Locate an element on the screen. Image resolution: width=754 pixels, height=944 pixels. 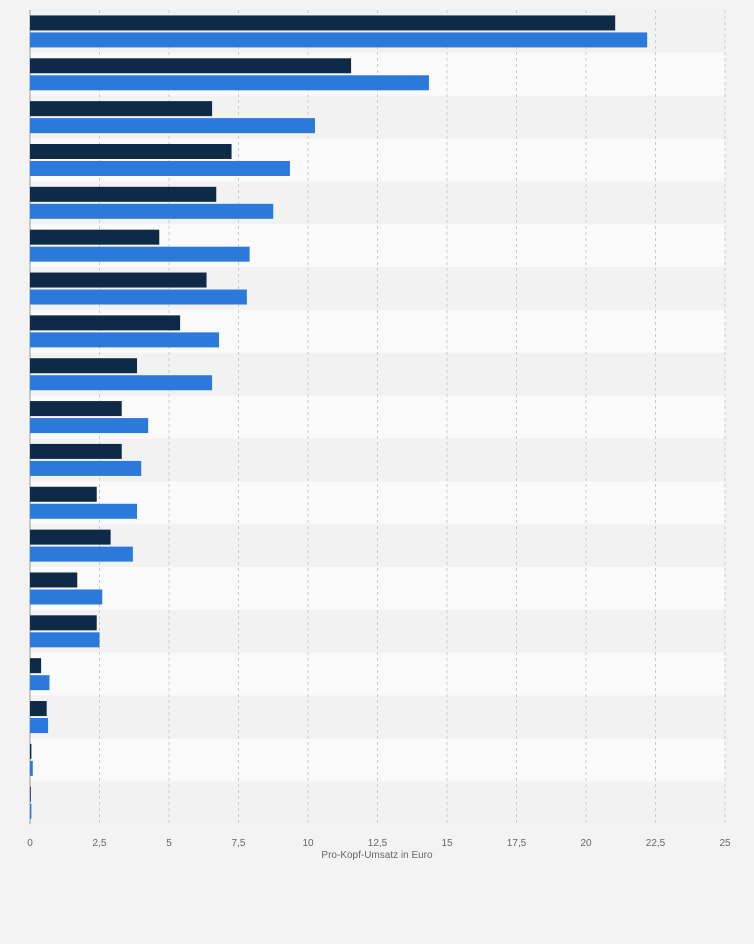
x-tick-label: 25 is located at coordinates (725, 843).